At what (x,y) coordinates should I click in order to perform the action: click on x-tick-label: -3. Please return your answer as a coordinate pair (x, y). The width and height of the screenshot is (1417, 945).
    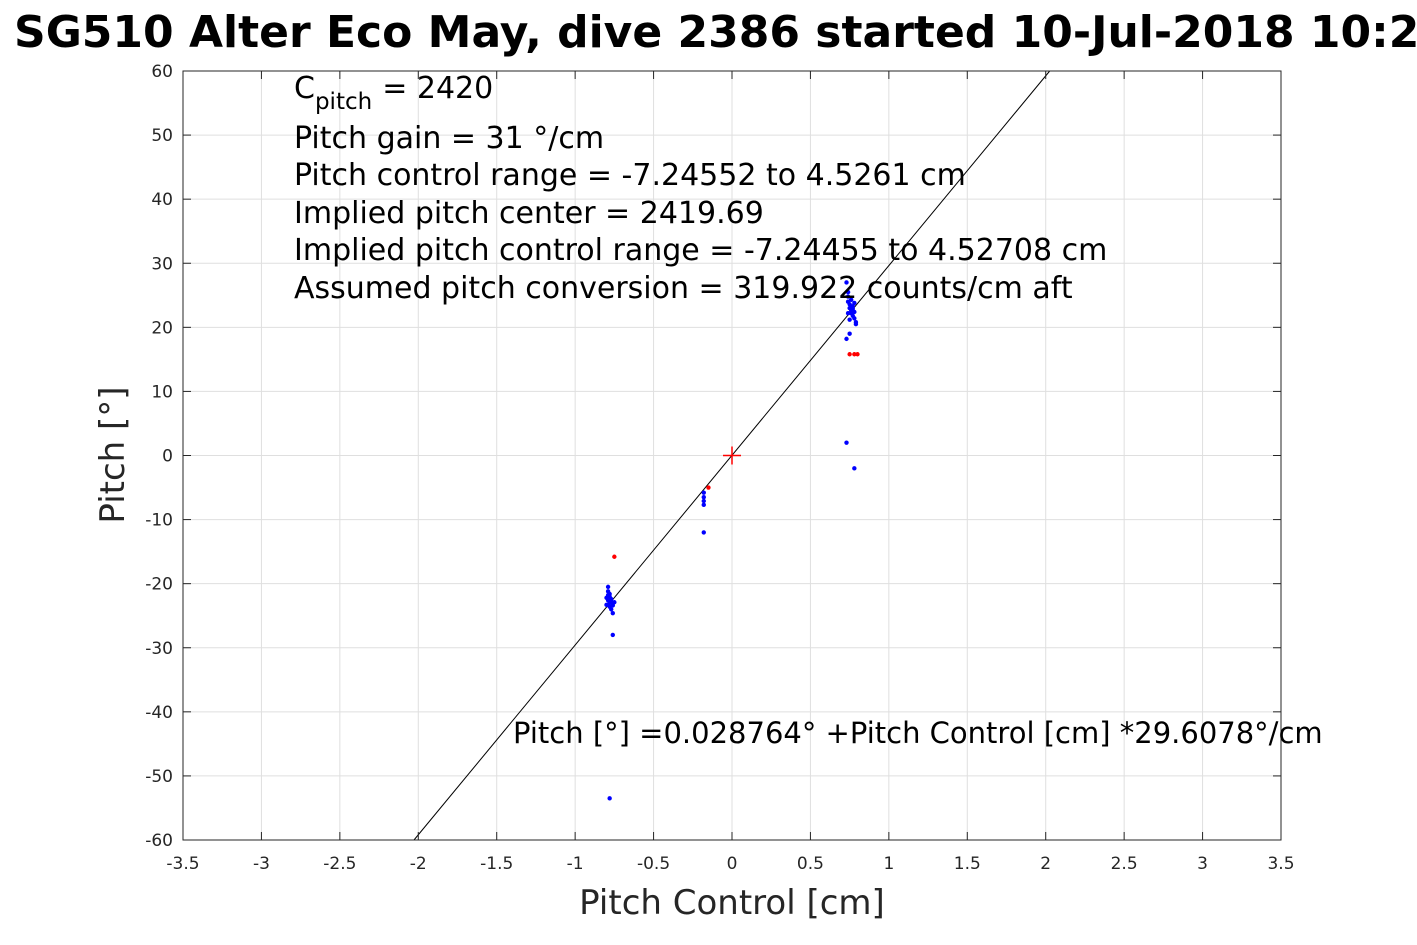
    Looking at the image, I should click on (261, 864).